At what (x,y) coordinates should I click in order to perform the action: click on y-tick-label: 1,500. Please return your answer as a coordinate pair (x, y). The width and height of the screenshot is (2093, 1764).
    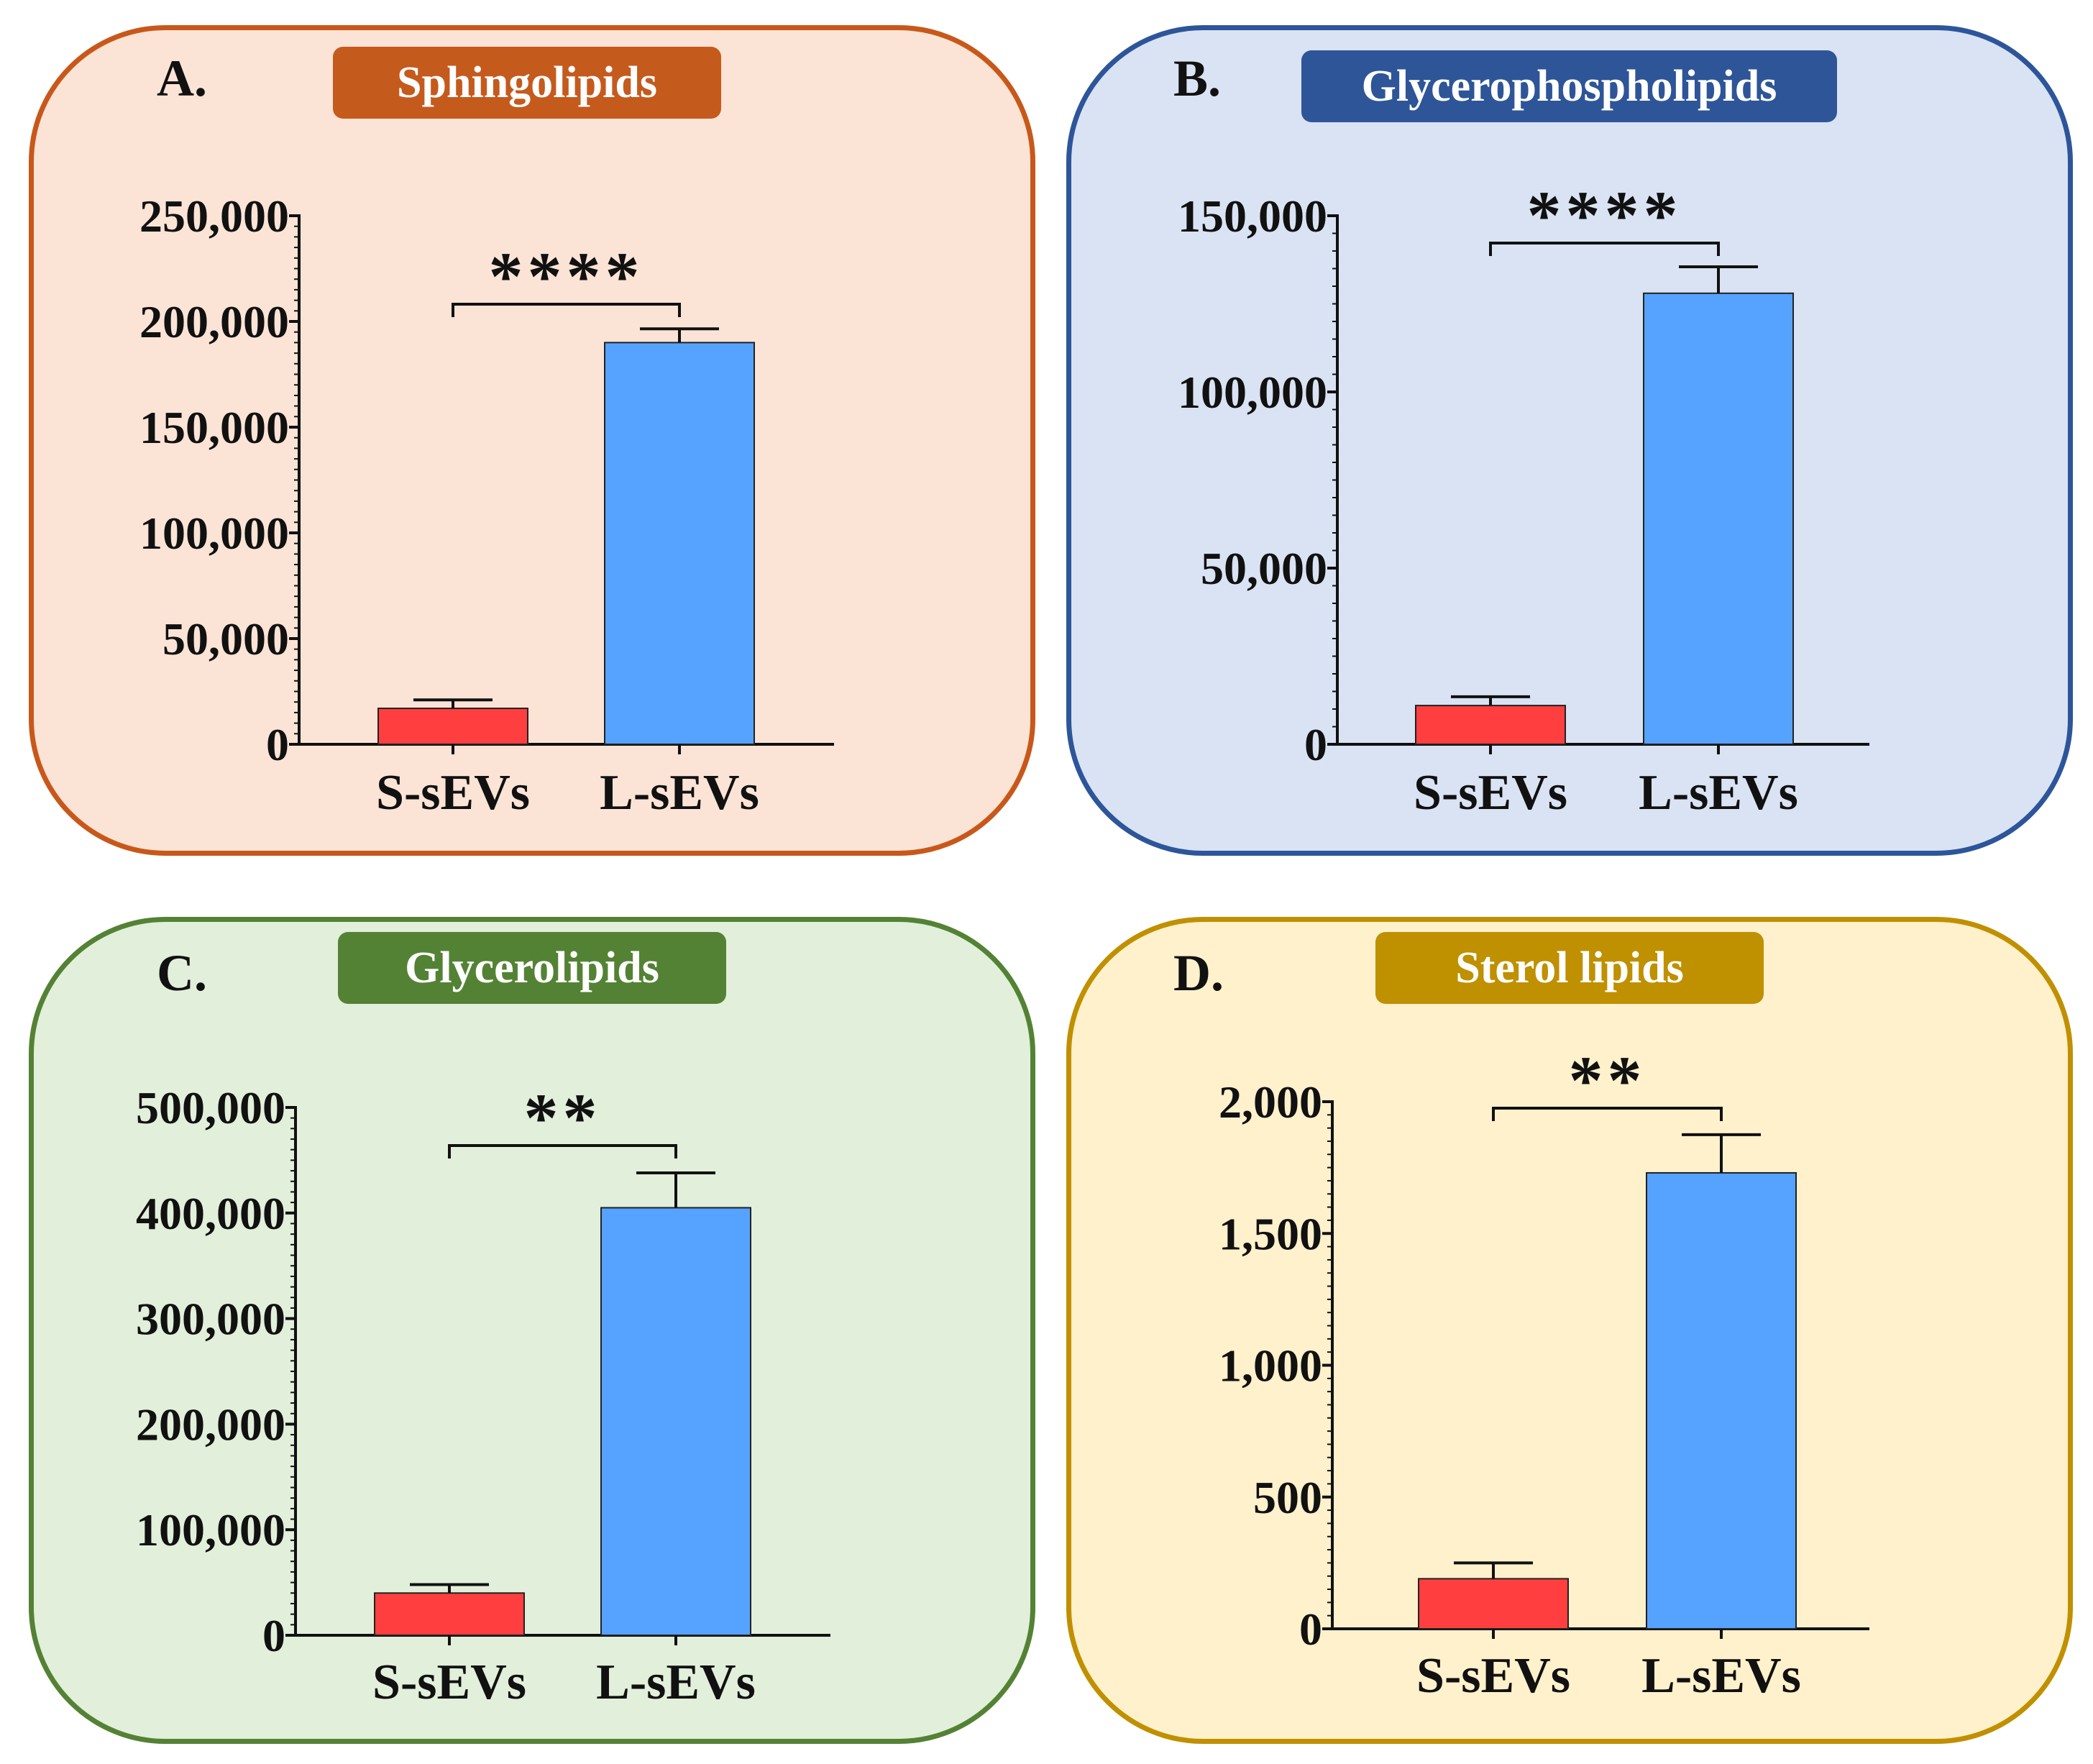
    Looking at the image, I should click on (1270, 1233).